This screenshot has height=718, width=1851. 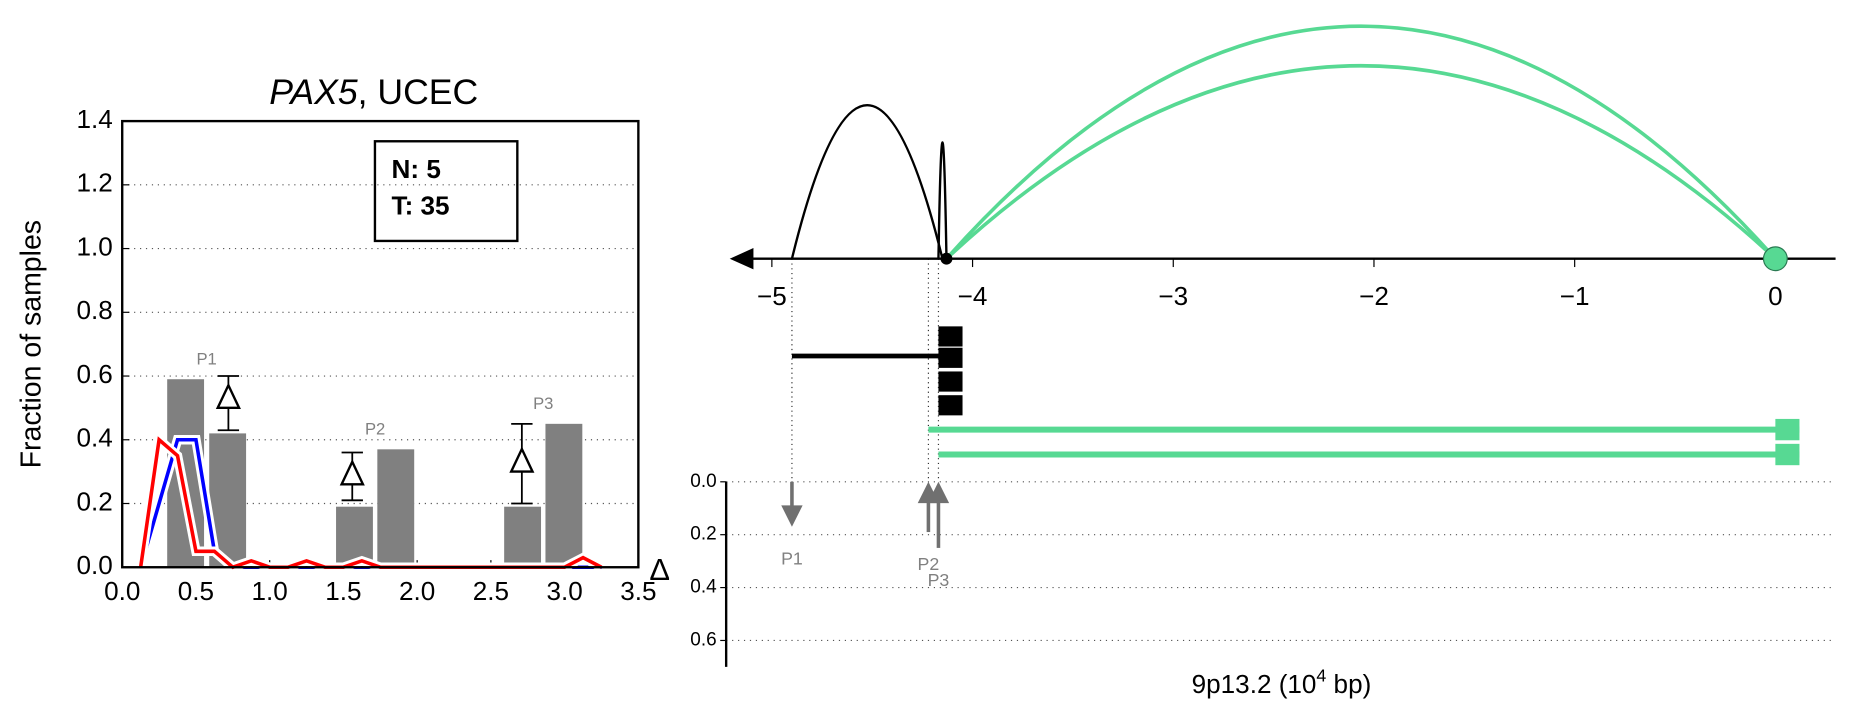 What do you see at coordinates (1254, 684) in the screenshot?
I see `x-label-main: 9p13.2 (10` at bounding box center [1254, 684].